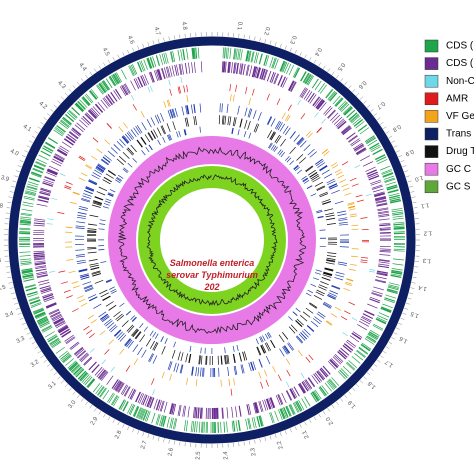 The width and height of the screenshot is (474, 474). Describe the element at coordinates (35, 364) in the screenshot. I see `scale-label: 3.2` at that location.